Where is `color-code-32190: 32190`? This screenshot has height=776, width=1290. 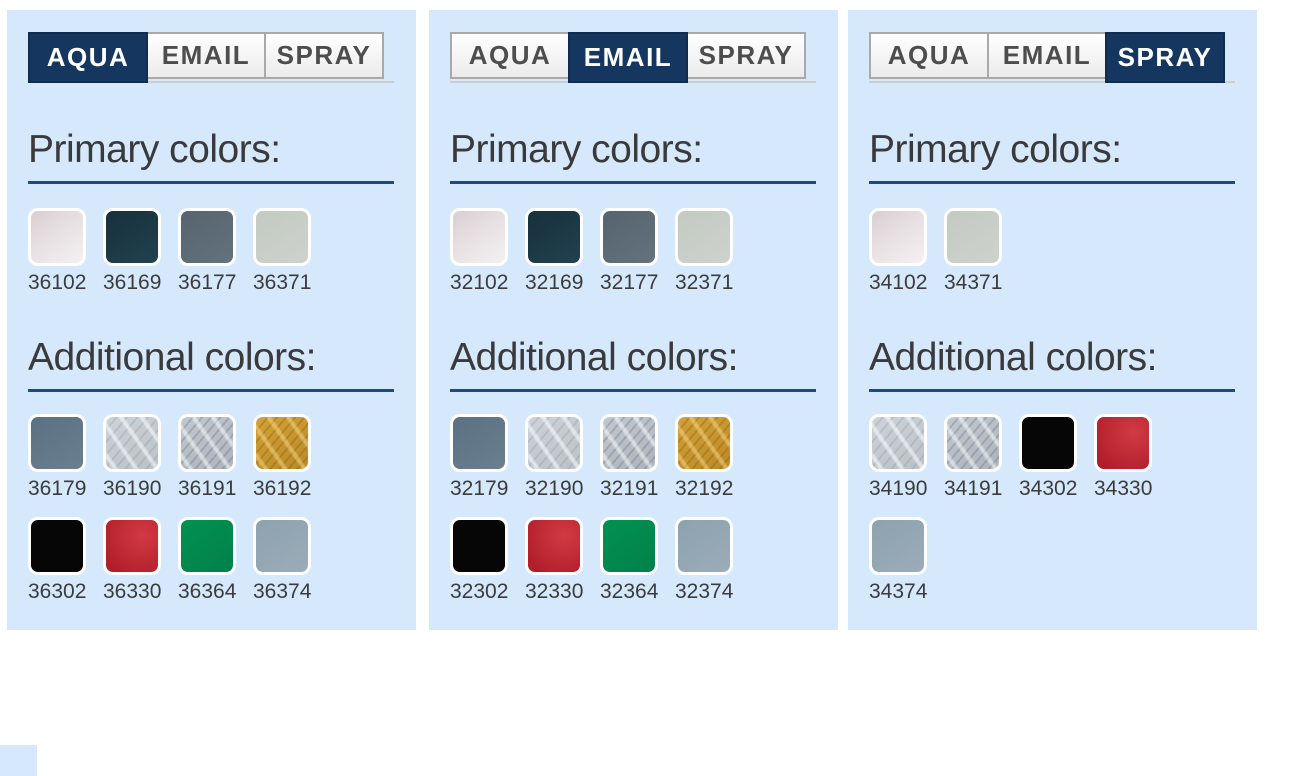 color-code-32190: 32190 is located at coordinates (554, 488).